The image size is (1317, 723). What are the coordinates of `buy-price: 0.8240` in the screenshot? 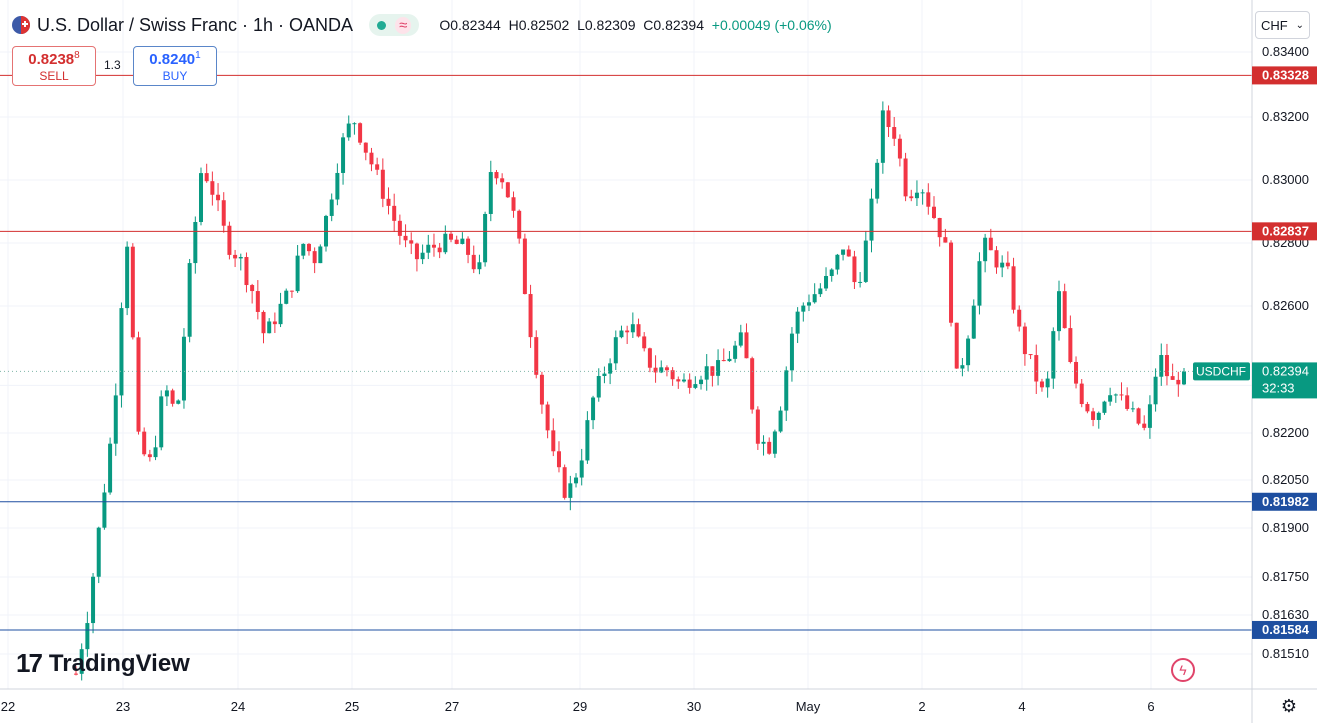 It's located at (172, 59).